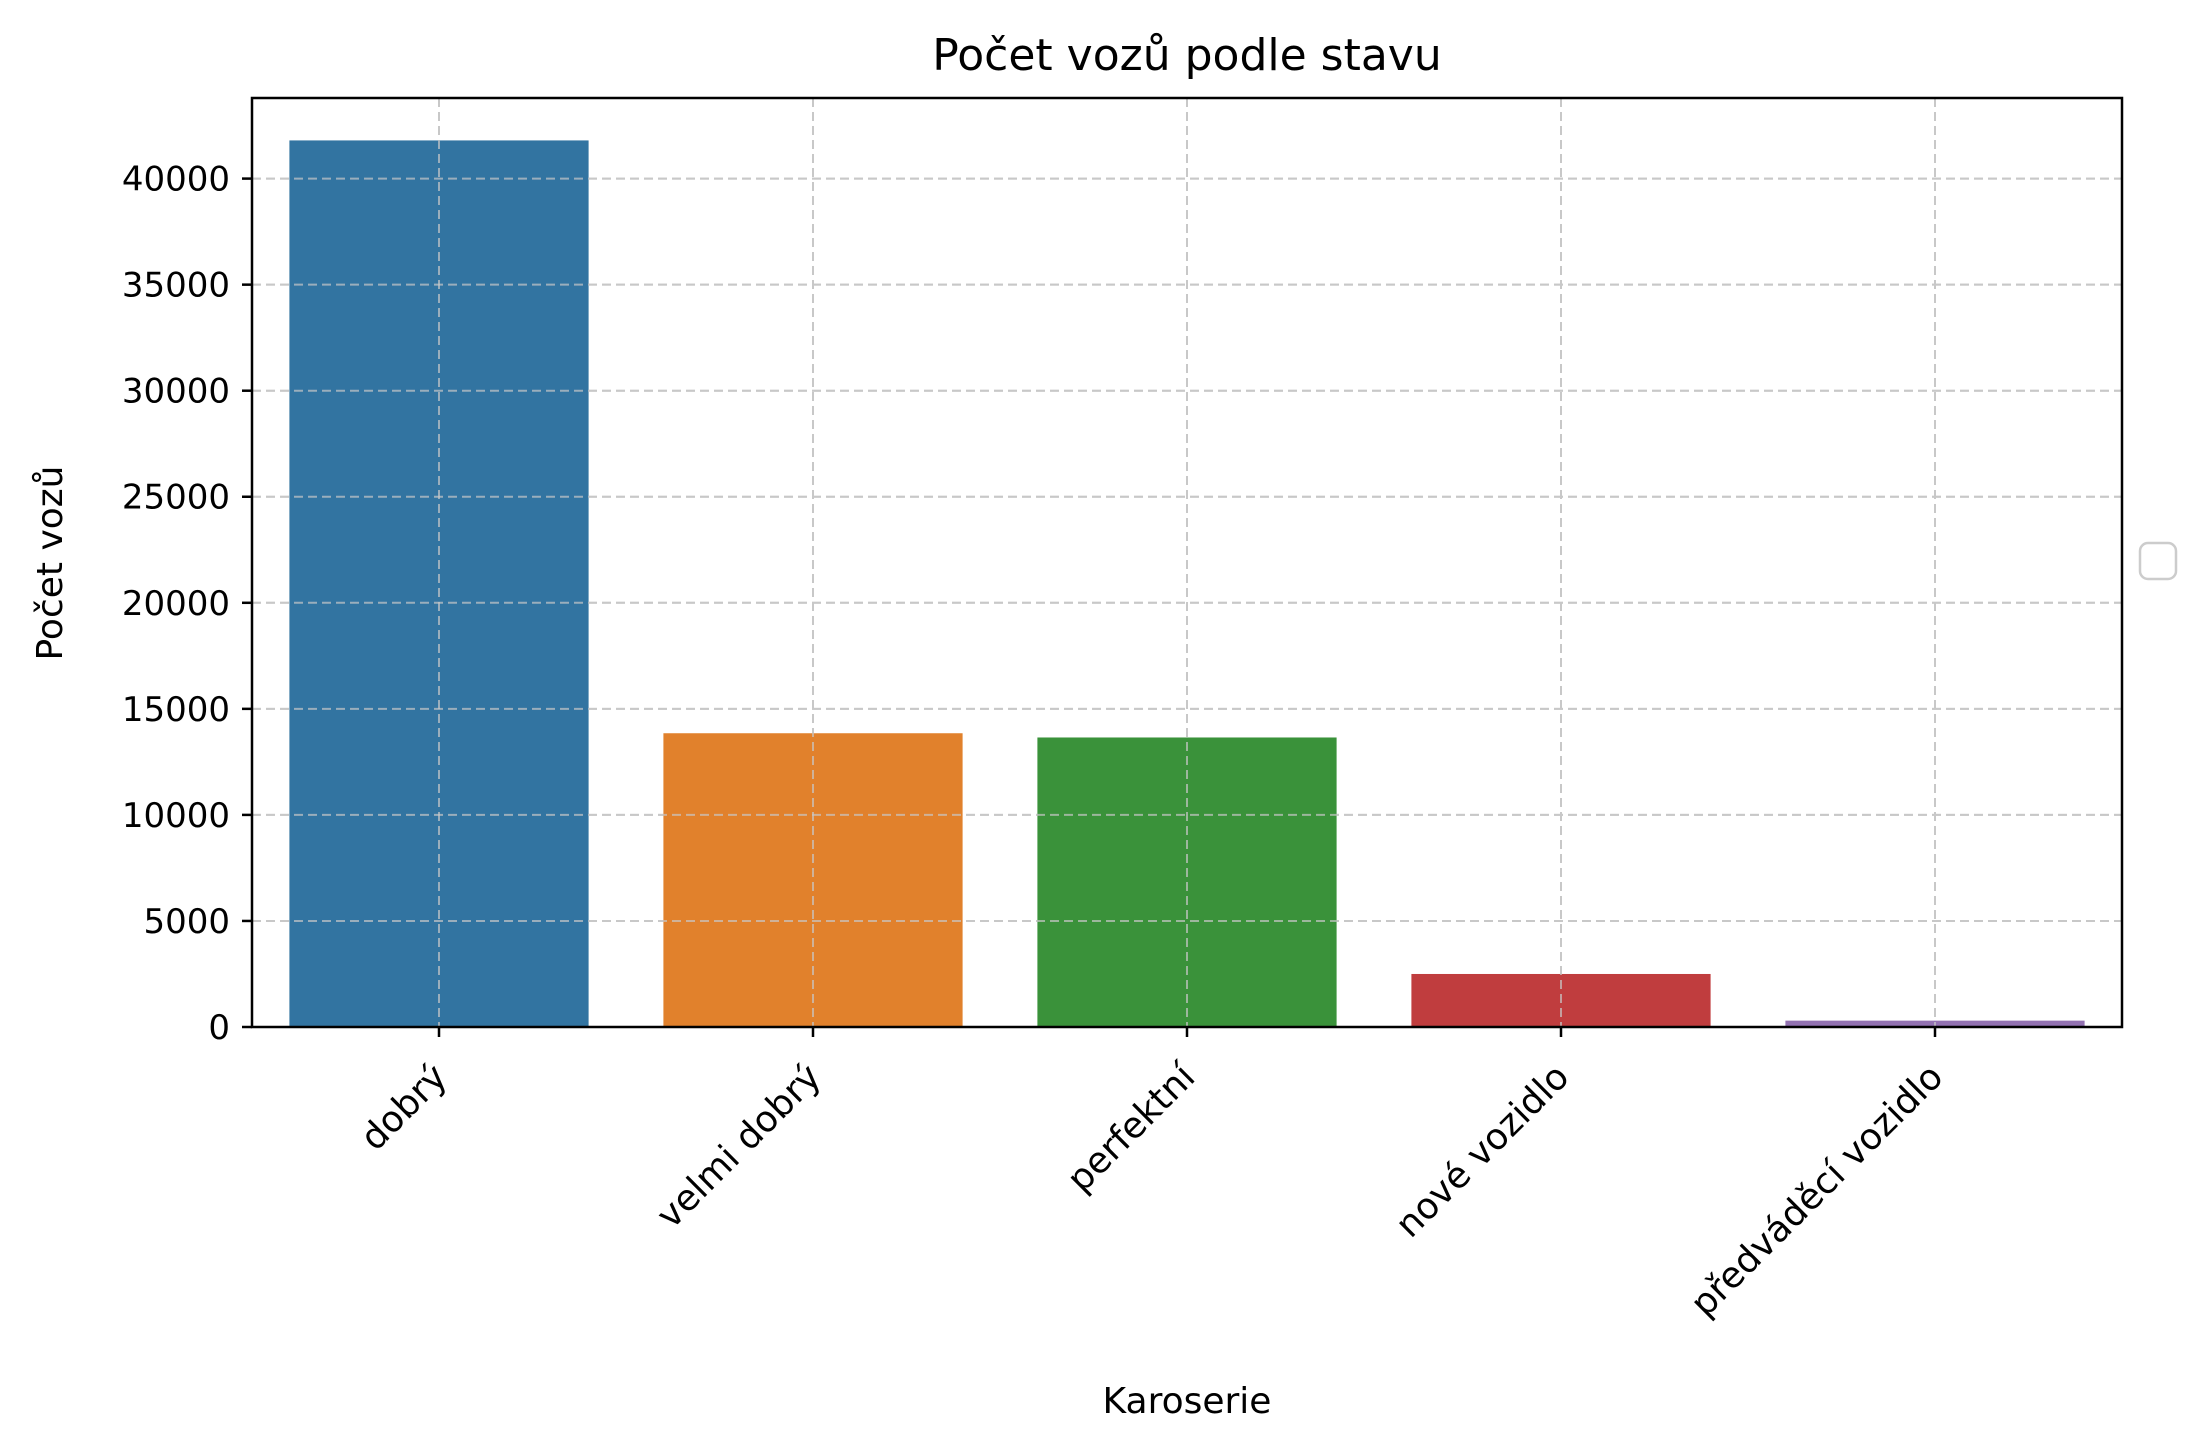  I want to click on chart-title: Počet vozů podle stavu, so click(1186, 55).